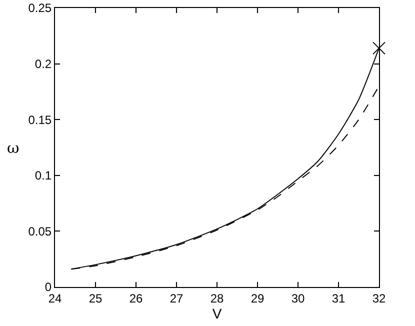  What do you see at coordinates (95, 298) in the screenshot?
I see `x-tick-label: 25` at bounding box center [95, 298].